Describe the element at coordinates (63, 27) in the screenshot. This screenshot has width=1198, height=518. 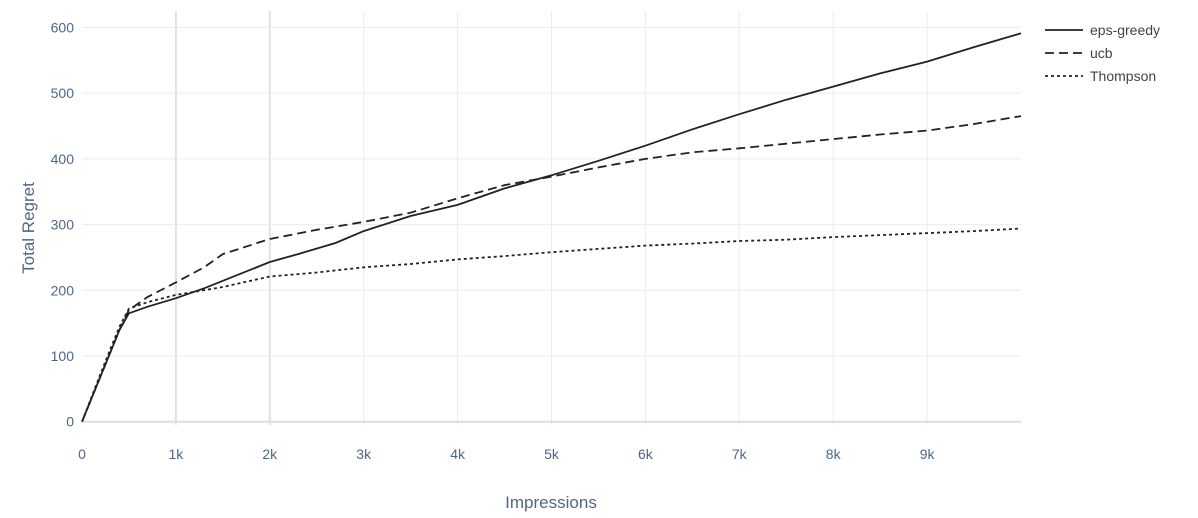
I see `y-tick-label: 600` at that location.